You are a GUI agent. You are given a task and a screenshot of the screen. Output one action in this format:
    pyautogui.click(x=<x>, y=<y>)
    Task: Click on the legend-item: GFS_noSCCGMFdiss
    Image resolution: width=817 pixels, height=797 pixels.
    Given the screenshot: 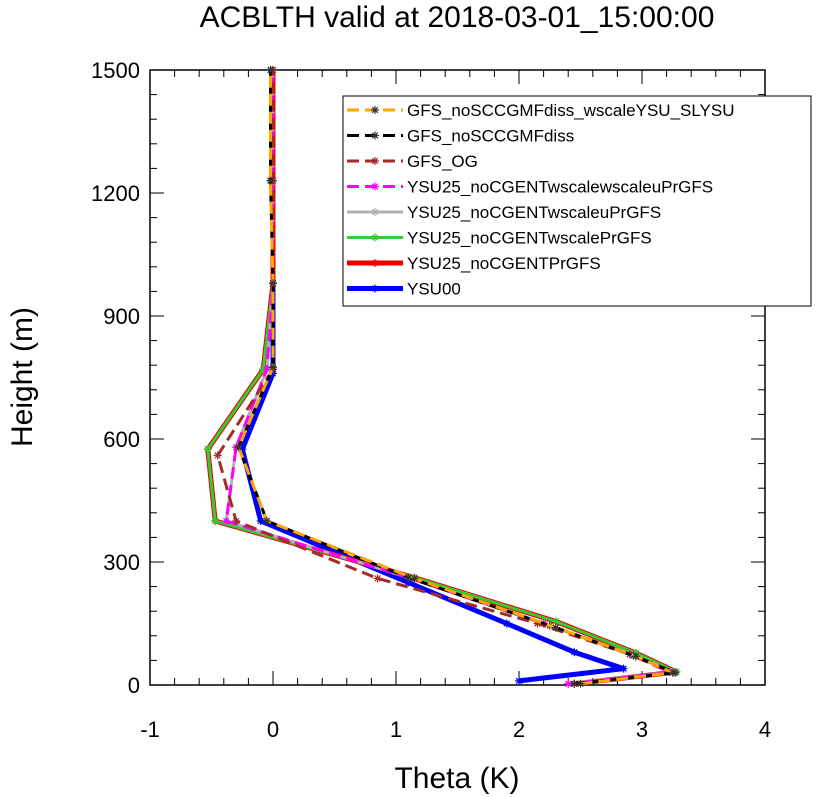 What is the action you would take?
    pyautogui.click(x=460, y=136)
    